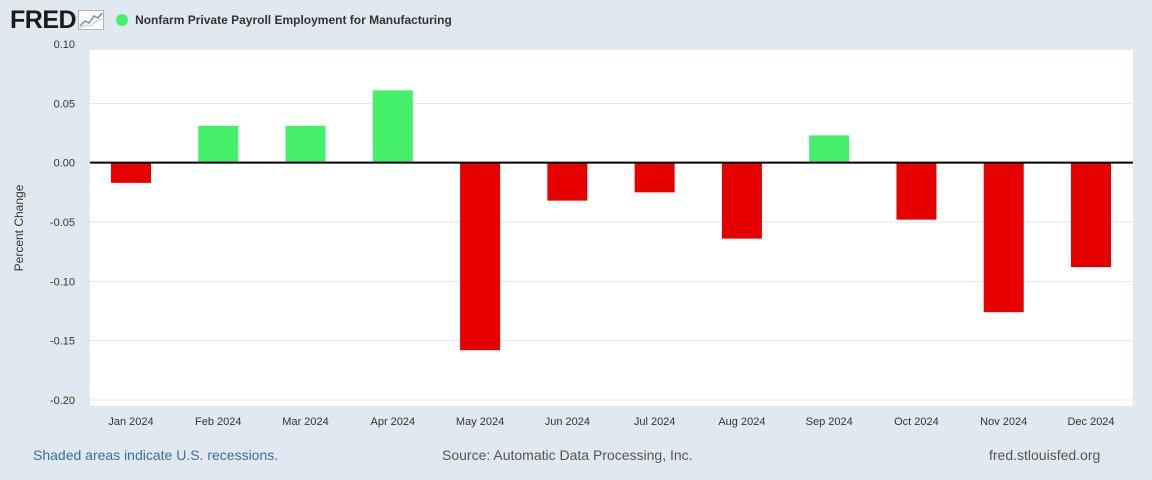 This screenshot has height=480, width=1152. What do you see at coordinates (305, 422) in the screenshot?
I see `x-tick-label: Mar 2024` at bounding box center [305, 422].